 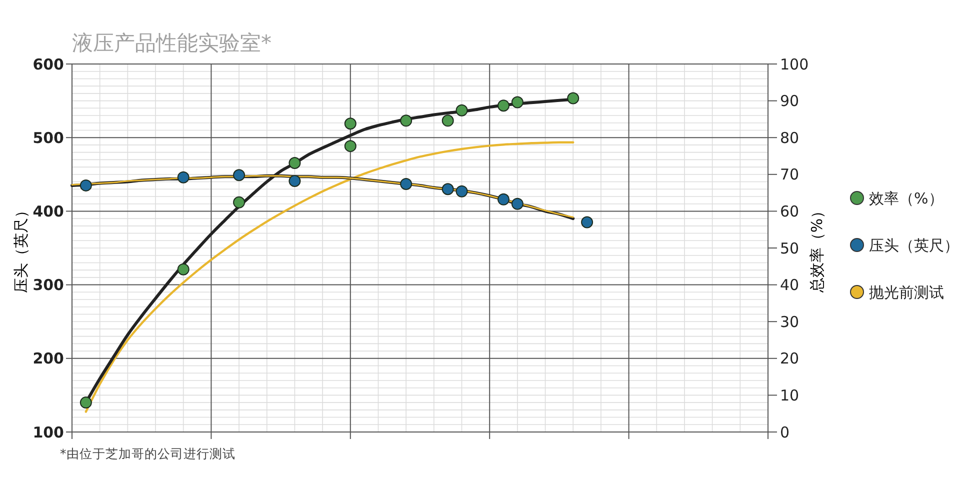 I want to click on y2-tick-label: 100, so click(x=794, y=64).